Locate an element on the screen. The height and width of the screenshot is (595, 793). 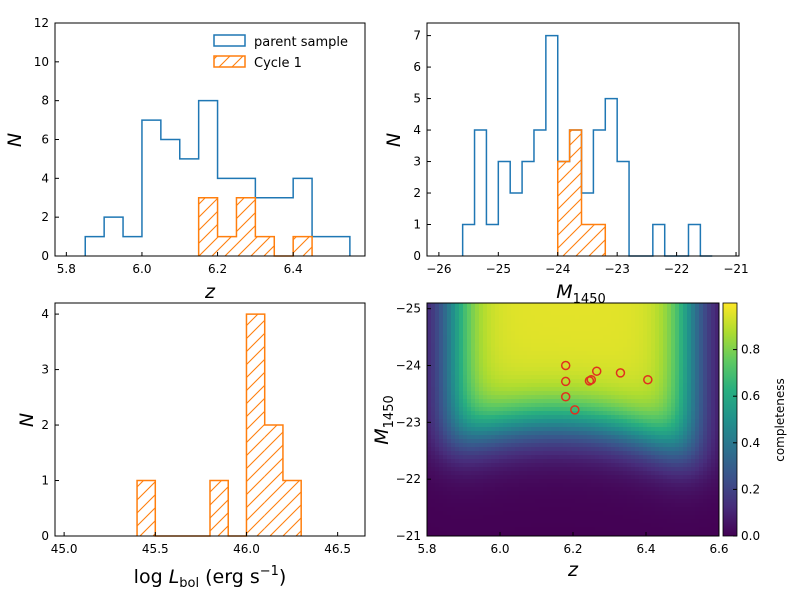
x-tick-label: −23 is located at coordinates (617, 269).